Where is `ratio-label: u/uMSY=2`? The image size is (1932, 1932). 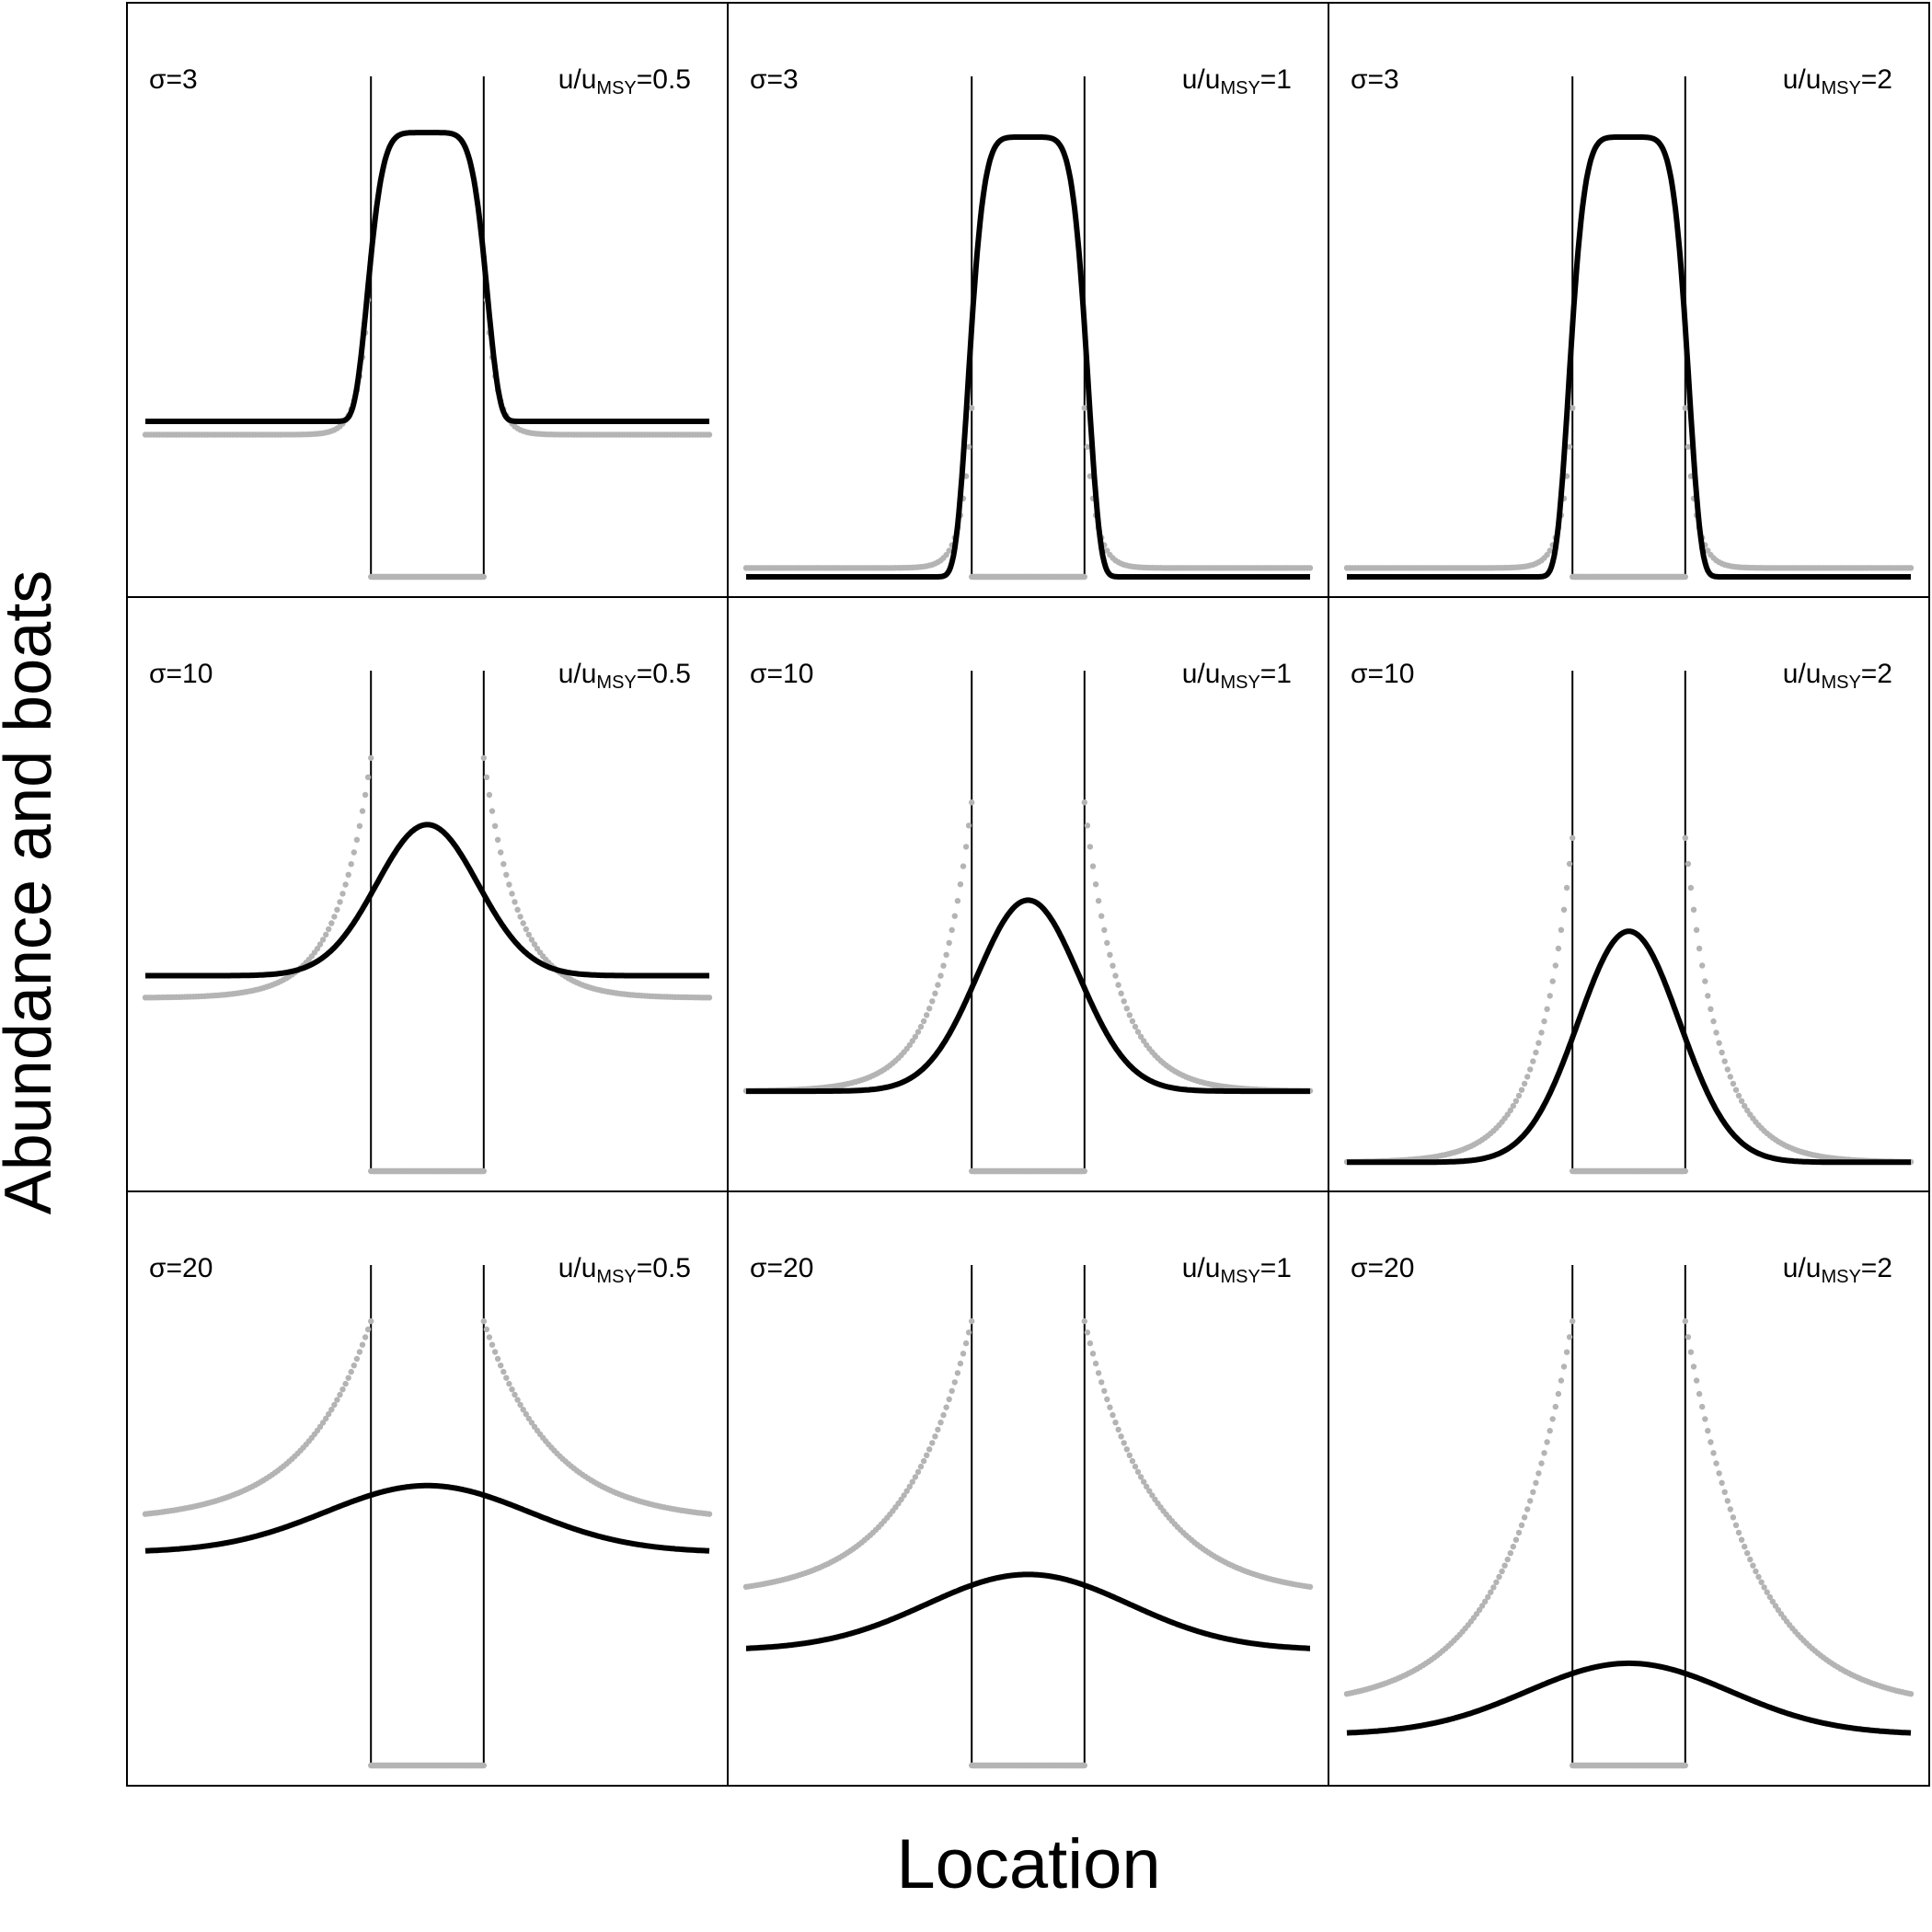 ratio-label: u/uMSY=2 is located at coordinates (1837, 81).